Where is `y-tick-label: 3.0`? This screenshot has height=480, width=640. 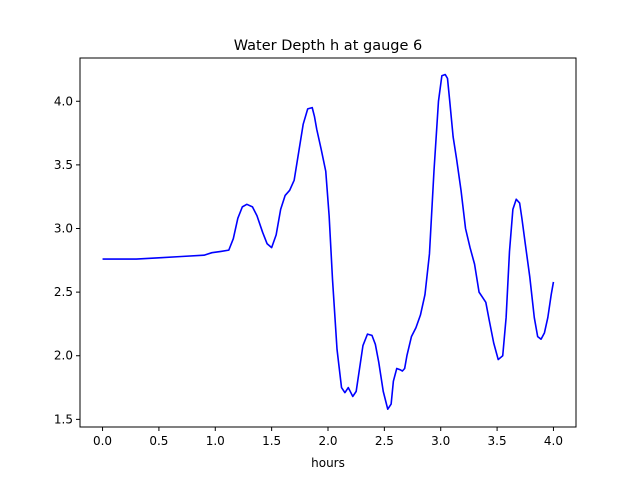 y-tick-label: 3.0 is located at coordinates (63, 229).